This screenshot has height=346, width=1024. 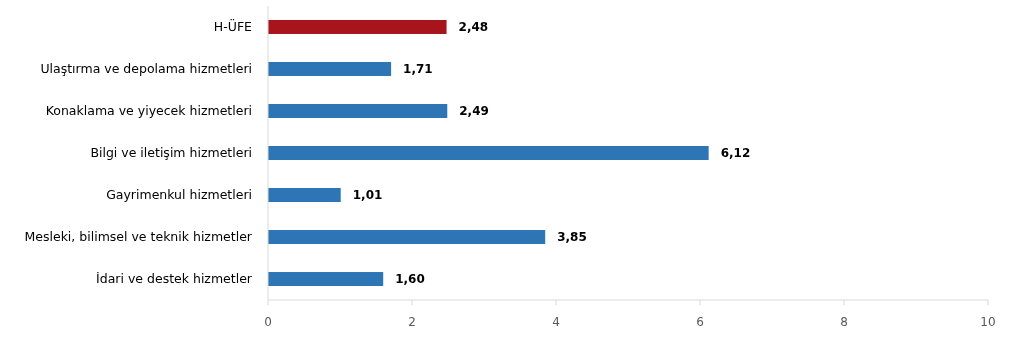 I want to click on y-tick-label: İdari ve destek hizmetler, so click(x=174, y=279).